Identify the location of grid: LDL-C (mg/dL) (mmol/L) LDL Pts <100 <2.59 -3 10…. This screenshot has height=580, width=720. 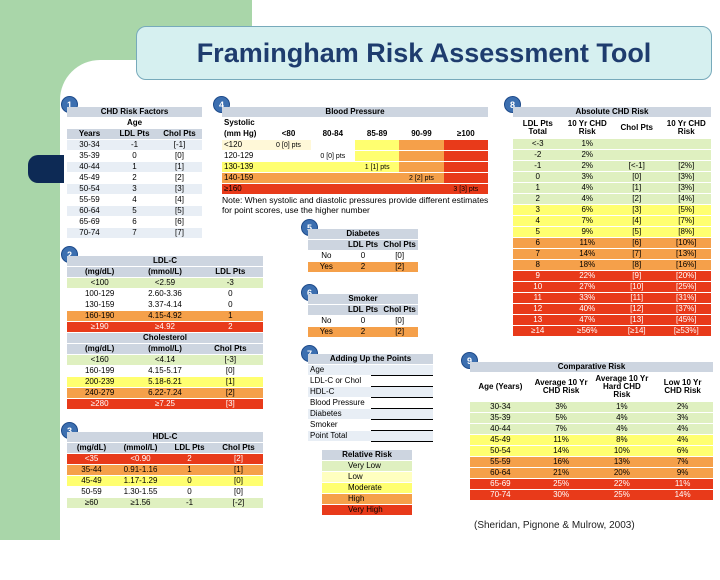
(165, 333).